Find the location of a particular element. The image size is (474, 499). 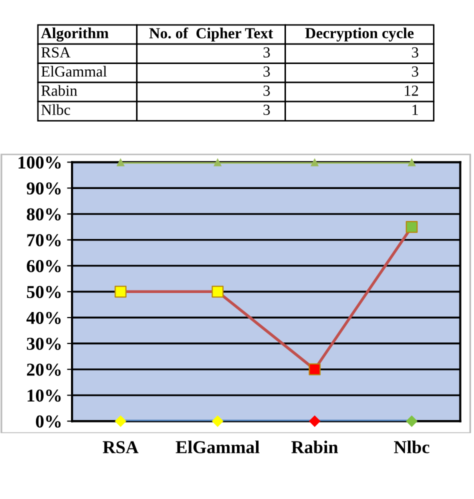

y-tick-label: 10% is located at coordinates (44, 396).